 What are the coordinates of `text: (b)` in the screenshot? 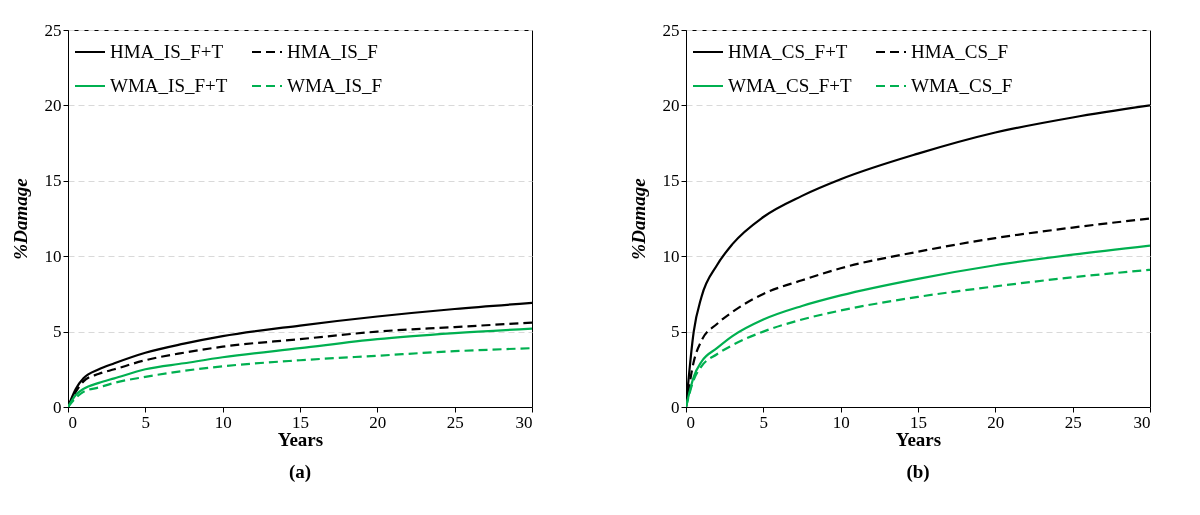 It's located at (918, 472).